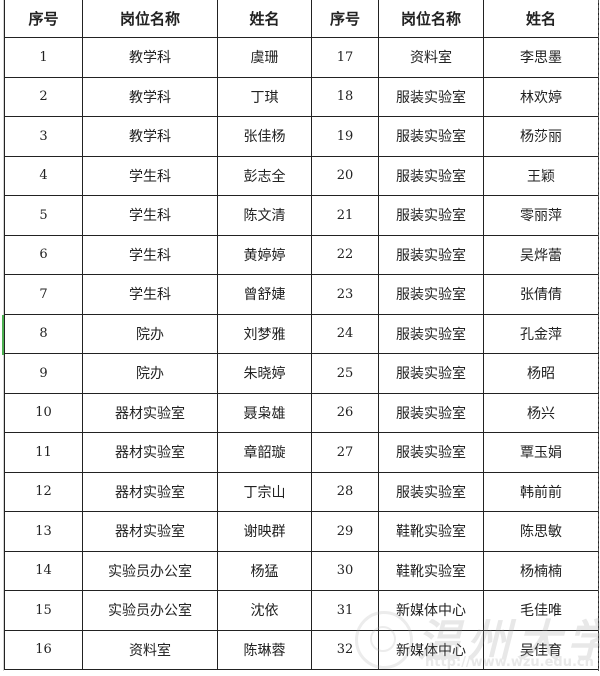  I want to click on cell-no: 26, so click(345, 412).